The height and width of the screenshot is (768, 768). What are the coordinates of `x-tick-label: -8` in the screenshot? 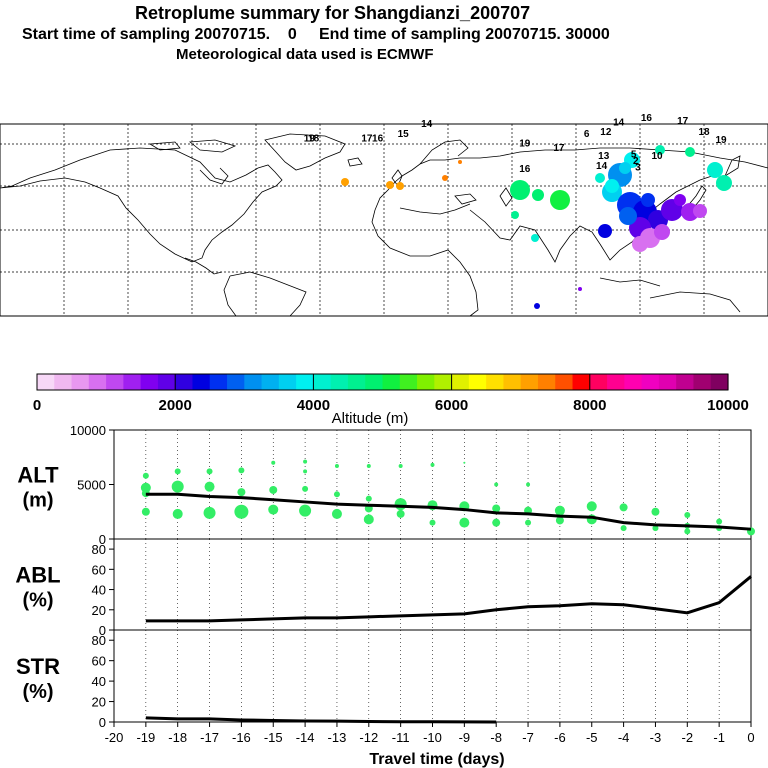 It's located at (496, 737).